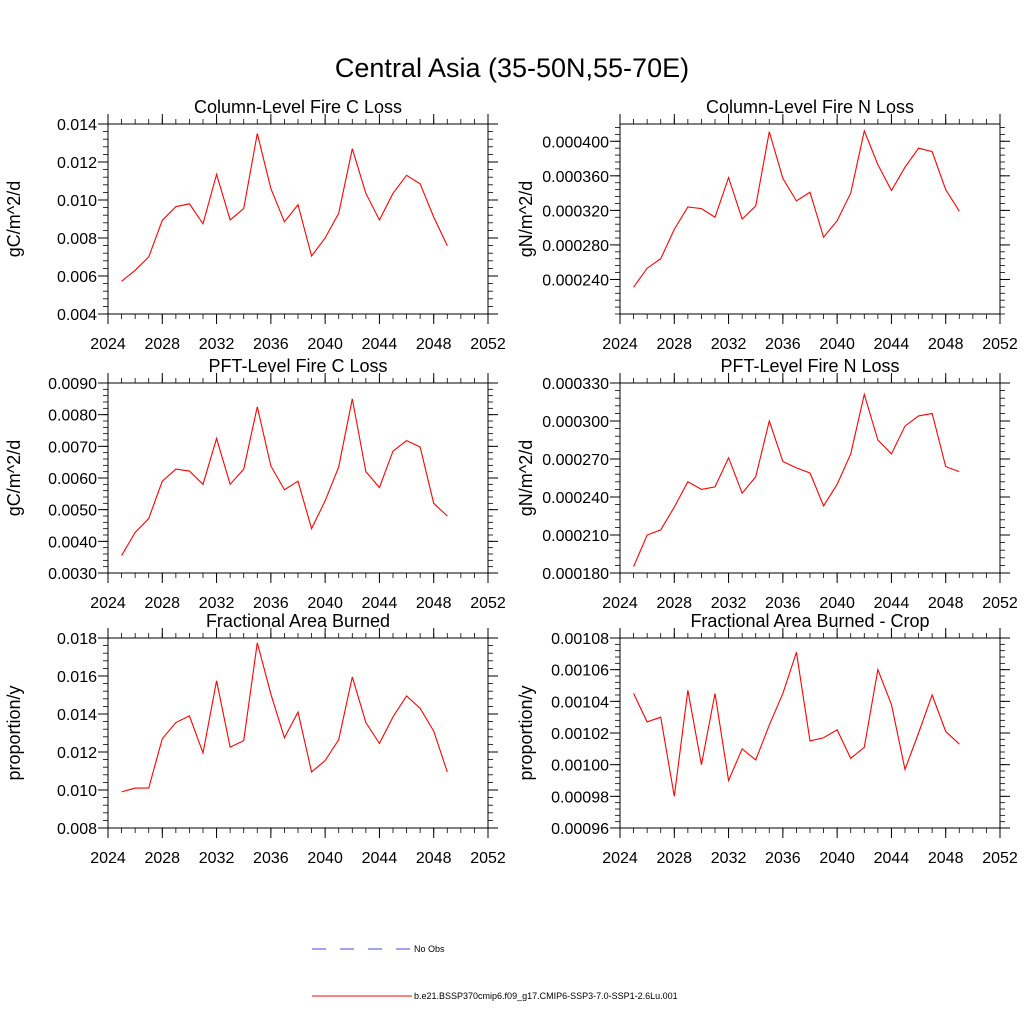 The image size is (1024, 1024). What do you see at coordinates (575, 536) in the screenshot?
I see `y-tick-label: 0.000210` at bounding box center [575, 536].